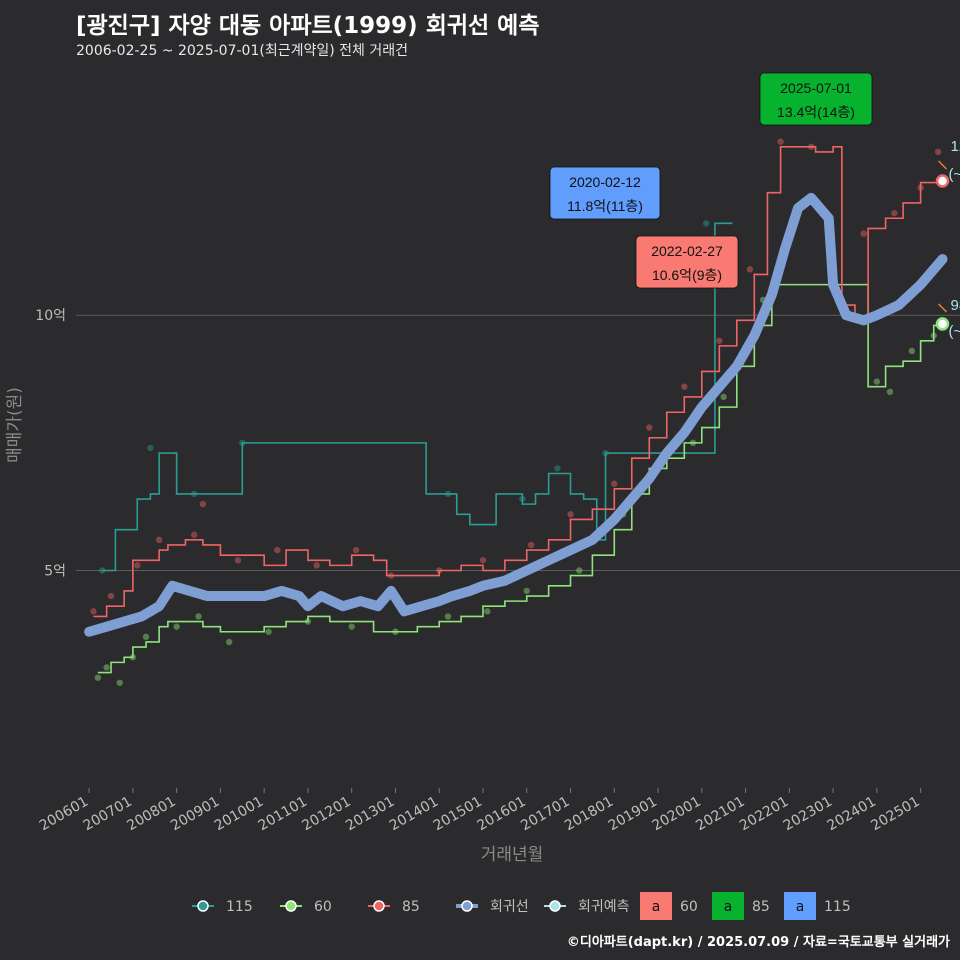 The width and height of the screenshot is (960, 960). I want to click on x-tick-label: 202201, so click(764, 814).